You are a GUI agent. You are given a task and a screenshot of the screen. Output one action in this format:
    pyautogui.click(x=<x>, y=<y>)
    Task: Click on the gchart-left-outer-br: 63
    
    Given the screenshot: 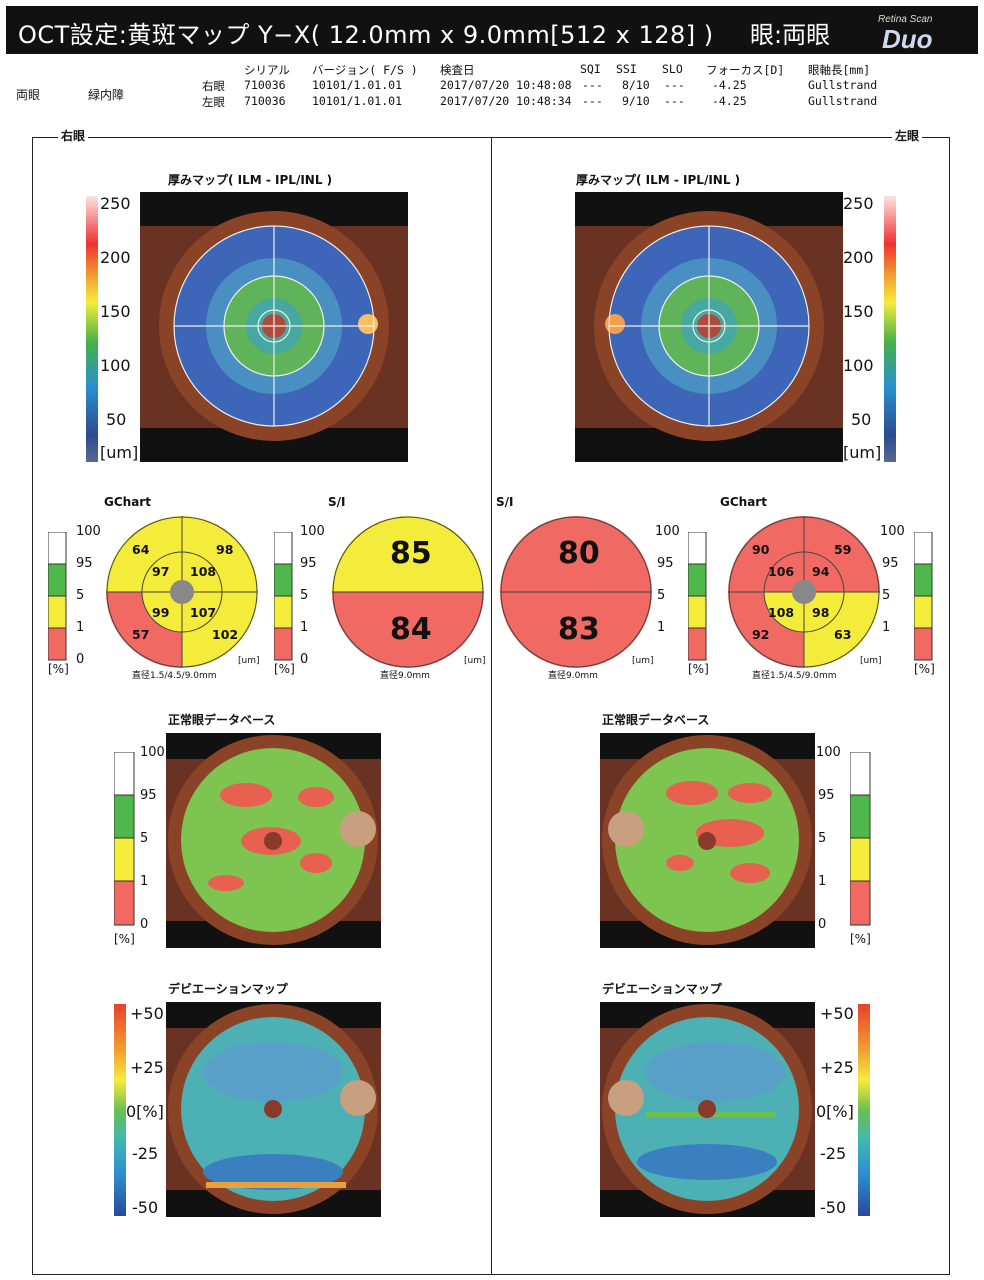 What is the action you would take?
    pyautogui.click(x=843, y=634)
    